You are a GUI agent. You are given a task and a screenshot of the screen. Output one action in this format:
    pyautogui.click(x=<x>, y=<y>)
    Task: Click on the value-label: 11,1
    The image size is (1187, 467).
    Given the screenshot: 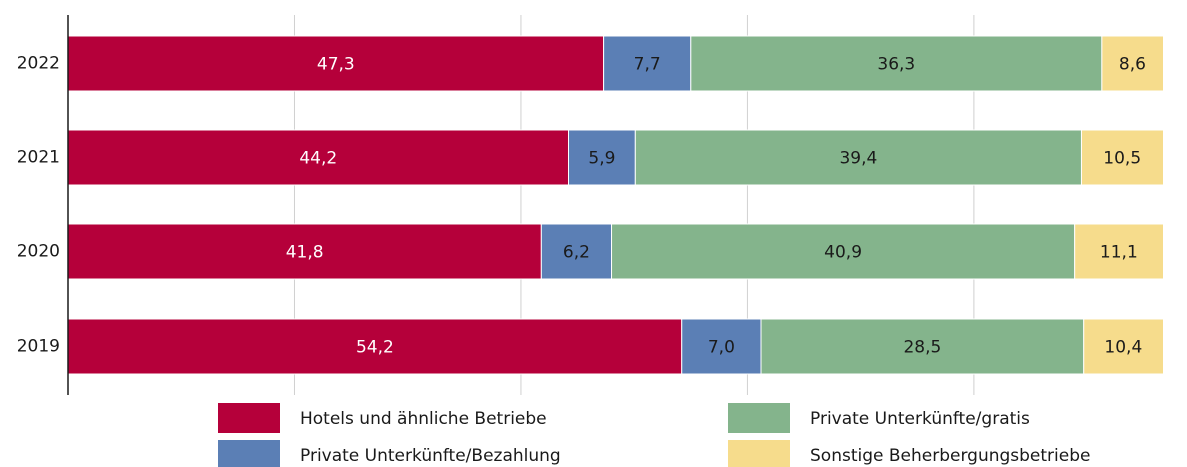 What is the action you would take?
    pyautogui.click(x=1119, y=253)
    